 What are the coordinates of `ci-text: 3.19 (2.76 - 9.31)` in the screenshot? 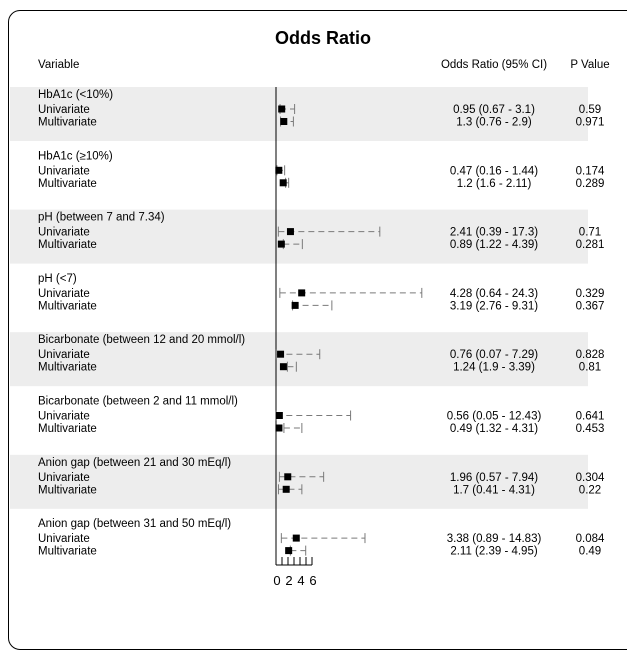 It's located at (494, 306).